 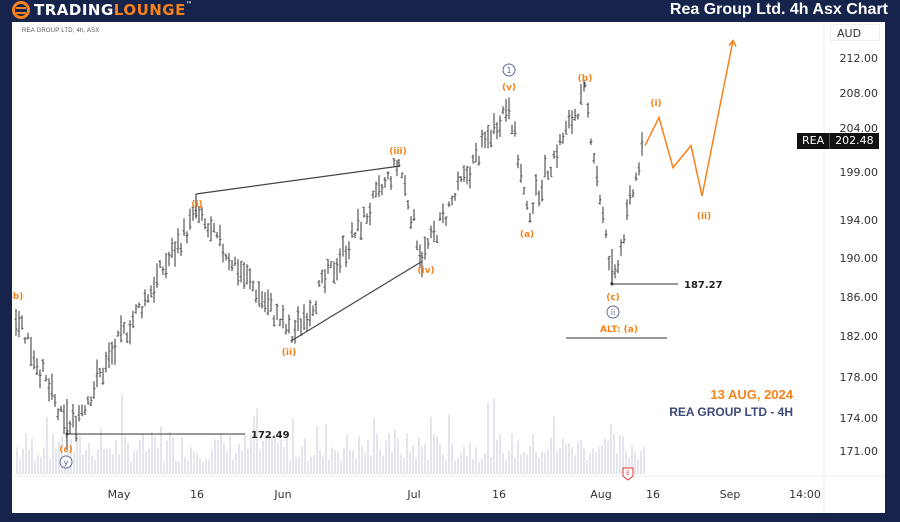 What do you see at coordinates (21, 10) in the screenshot?
I see `logo-icon` at bounding box center [21, 10].